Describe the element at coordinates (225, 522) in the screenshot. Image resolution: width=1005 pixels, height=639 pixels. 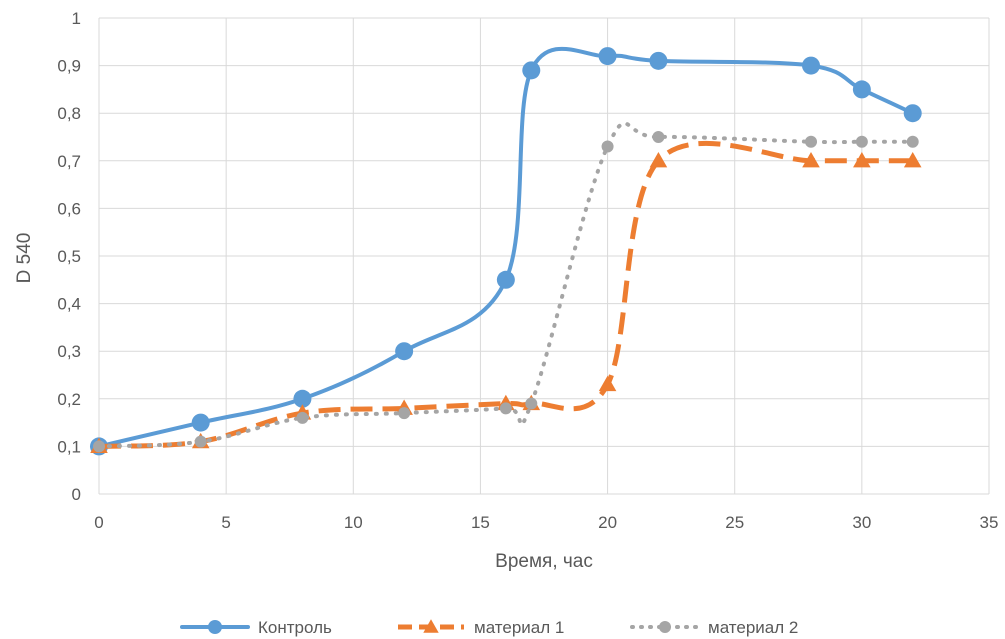
I see `x-tick-label: 5` at that location.